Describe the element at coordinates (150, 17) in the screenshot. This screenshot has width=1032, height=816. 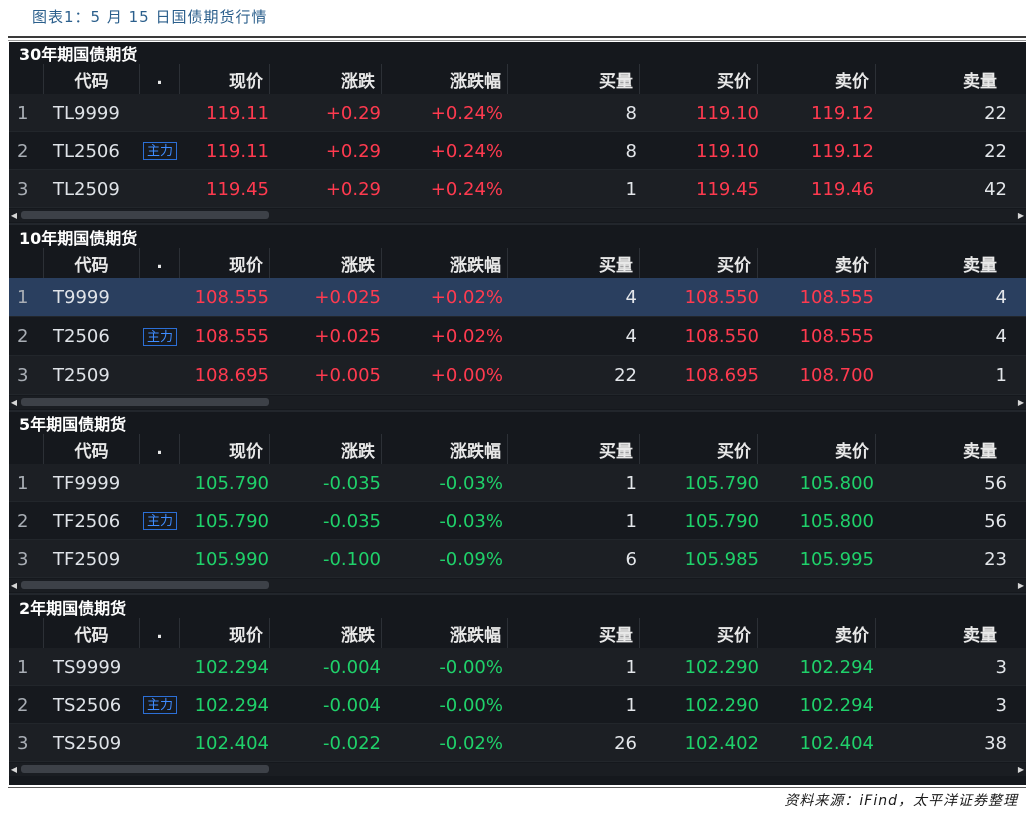
I see `figure-caption: 图表1：5 月 15 日国债期货行情` at that location.